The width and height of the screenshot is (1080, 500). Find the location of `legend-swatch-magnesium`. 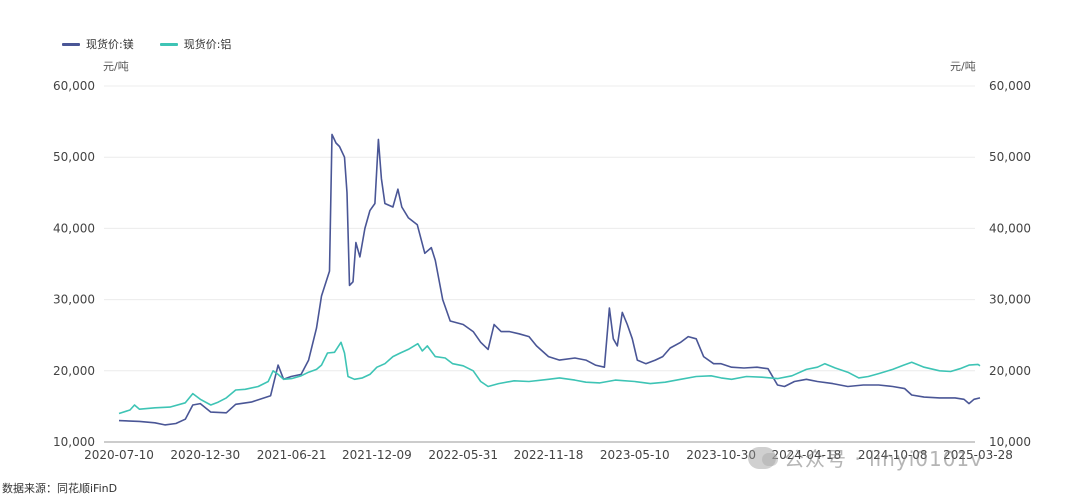

legend-swatch-magnesium is located at coordinates (71, 44).